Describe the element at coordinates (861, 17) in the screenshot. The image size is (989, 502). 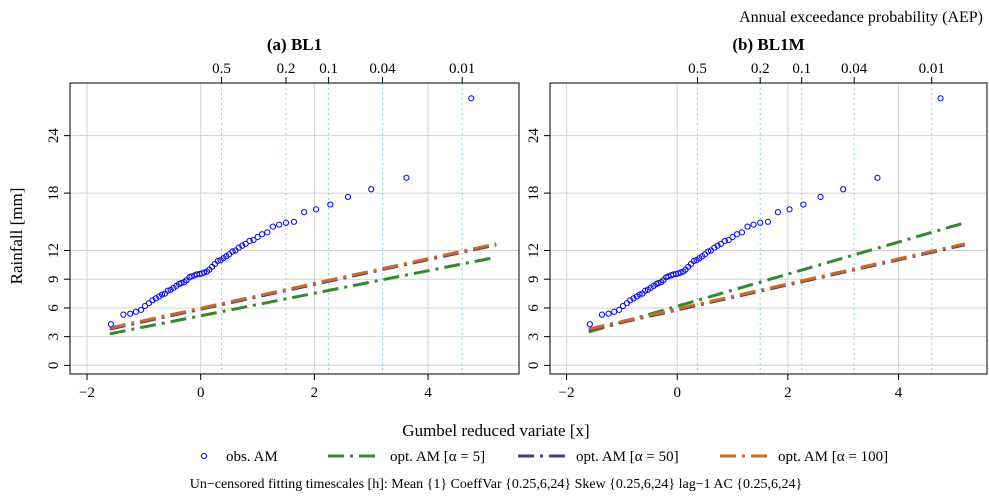
I see `top-axis-title: Annual exceedance probability (AEP)` at that location.